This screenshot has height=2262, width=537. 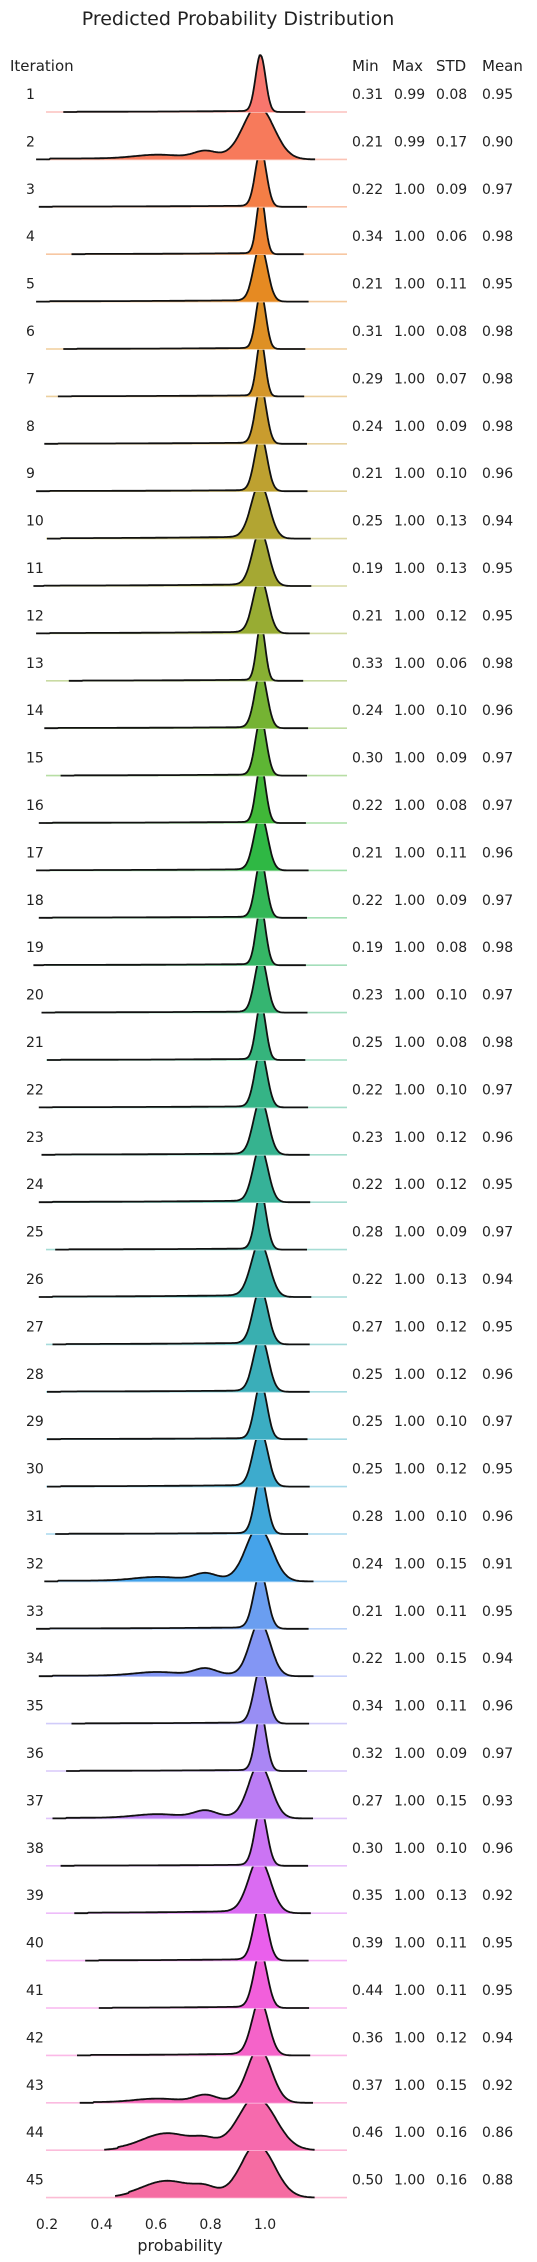 What do you see at coordinates (451, 664) in the screenshot?
I see `stat-std-value: 0.06` at bounding box center [451, 664].